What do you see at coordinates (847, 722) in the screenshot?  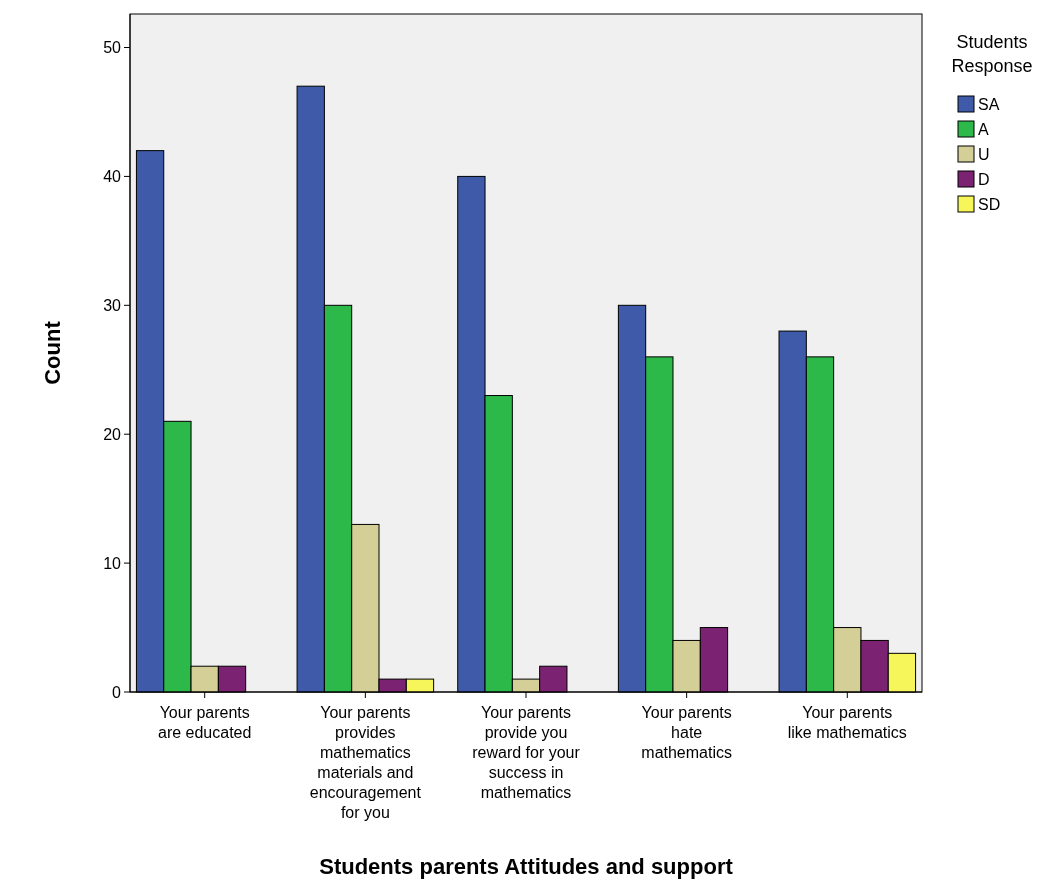 I see `x-tick-label: Your parents like mathematics` at bounding box center [847, 722].